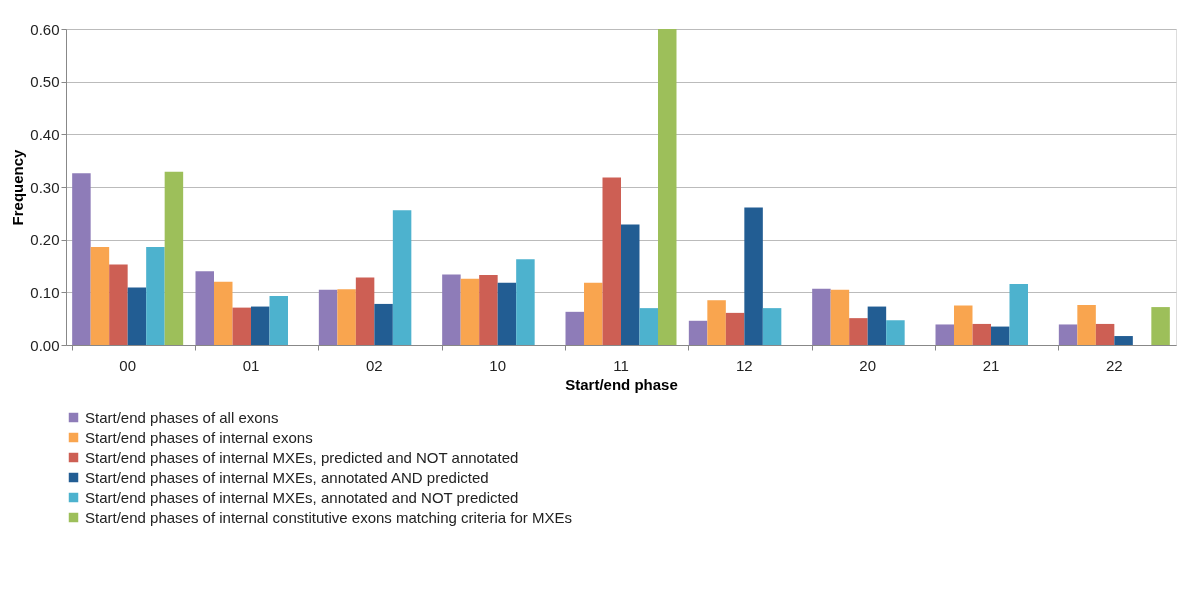 This screenshot has height=607, width=1204. What do you see at coordinates (128, 365) in the screenshot?
I see `x-tick-label: 00` at bounding box center [128, 365].